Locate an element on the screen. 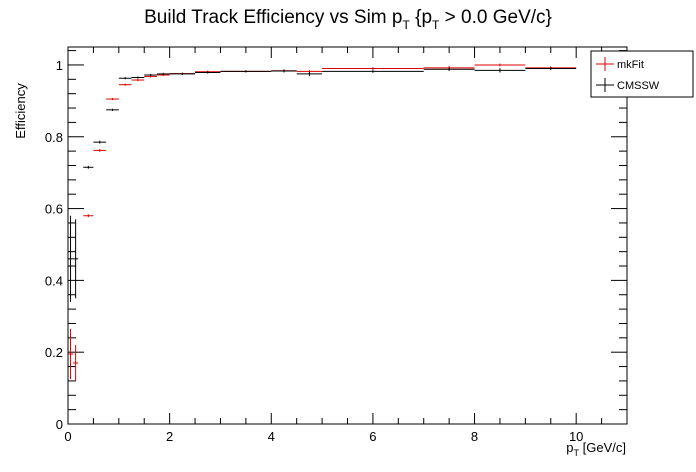 The height and width of the screenshot is (472, 696). legend: mkFit CMSSW is located at coordinates (642, 74).